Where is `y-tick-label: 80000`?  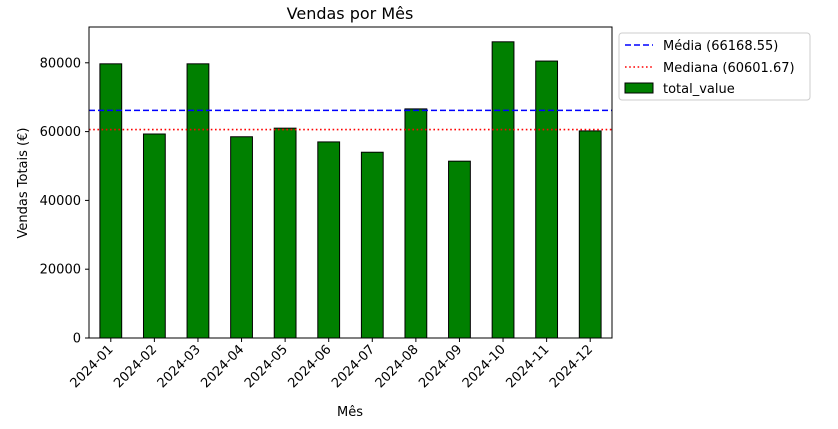 y-tick-label: 80000 is located at coordinates (60, 63).